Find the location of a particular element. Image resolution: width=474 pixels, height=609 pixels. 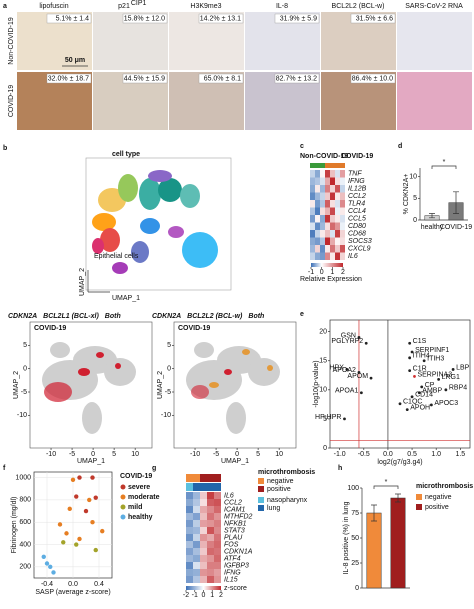

row-label: TLR4 is located at coordinates (356, 204).